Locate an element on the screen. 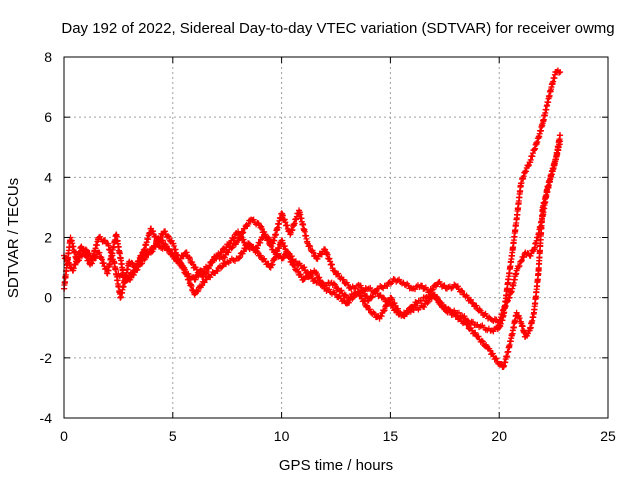 The height and width of the screenshot is (480, 640). y-tick-label: -2 is located at coordinates (46, 358).